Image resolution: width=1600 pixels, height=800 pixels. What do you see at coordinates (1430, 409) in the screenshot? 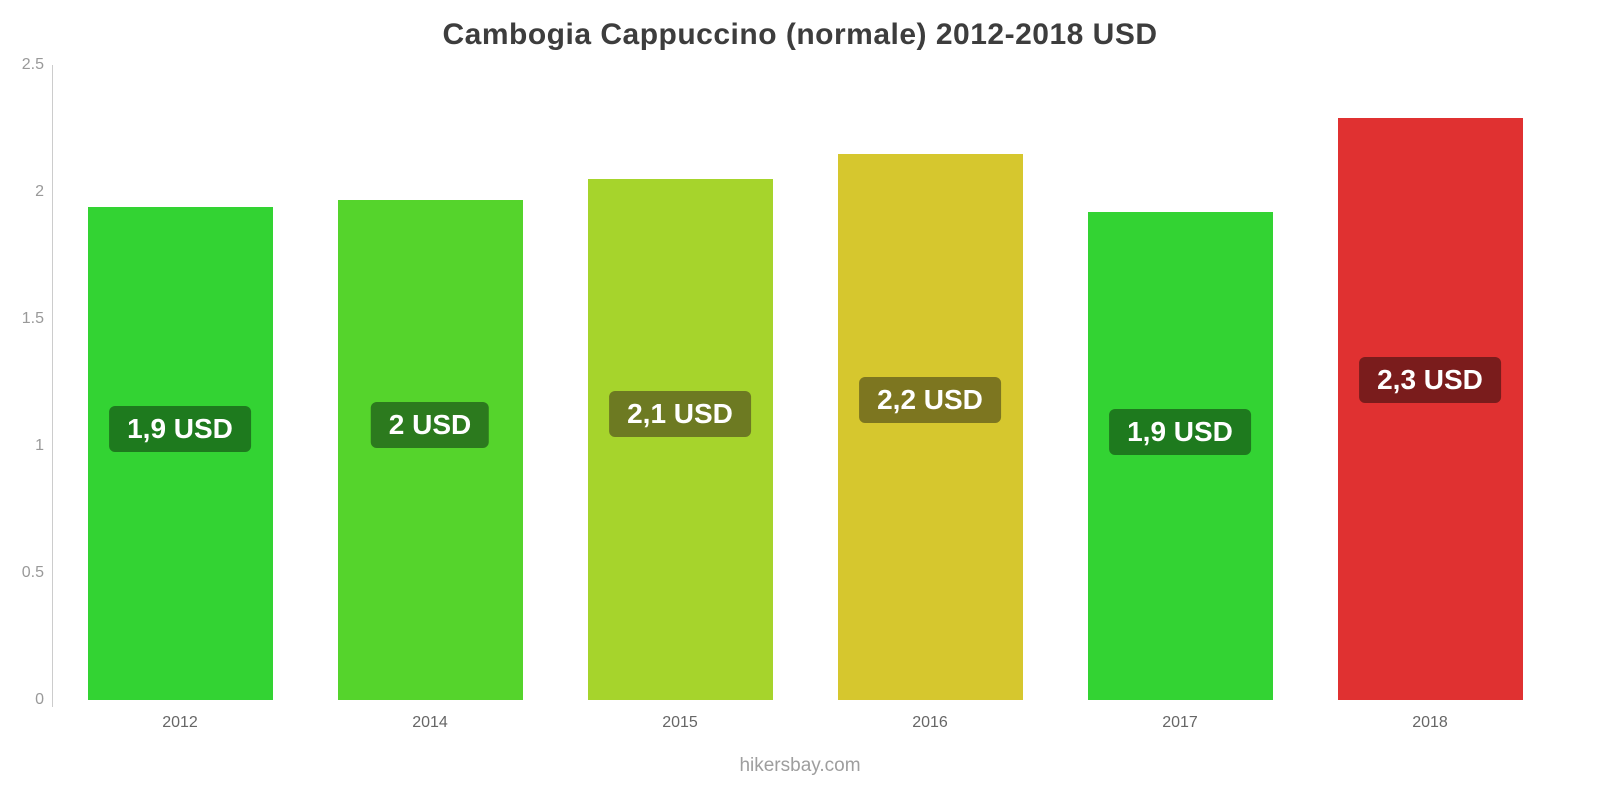
I see `bar-2018: 2,3 USD` at bounding box center [1430, 409].